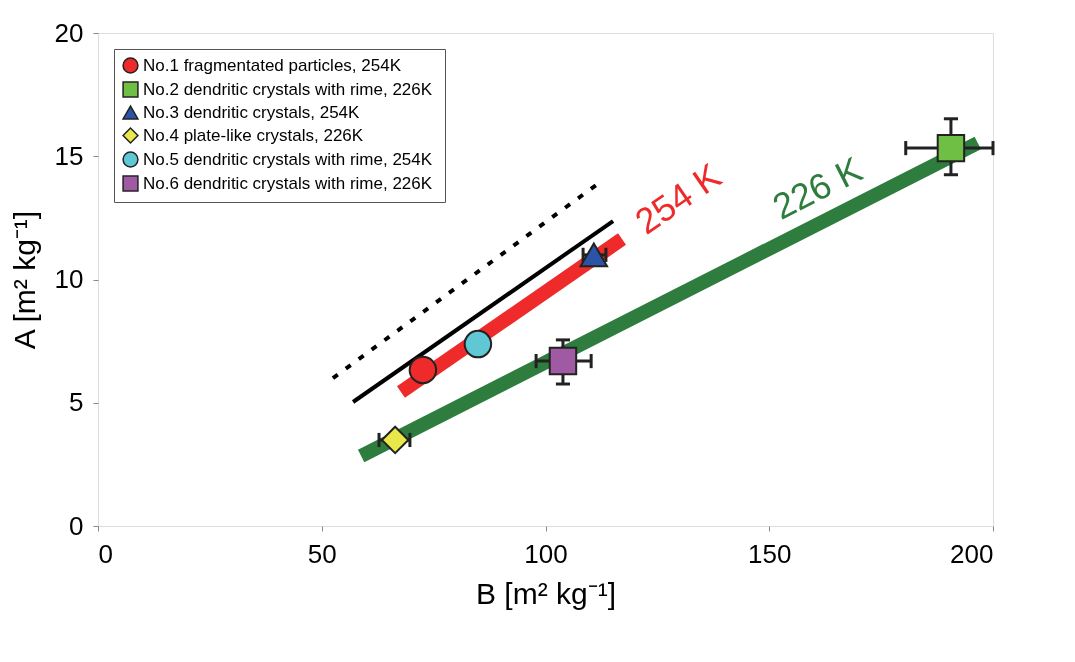 This screenshot has height=662, width=1075. What do you see at coordinates (69, 32) in the screenshot?
I see `y-tick-label: 20` at bounding box center [69, 32].